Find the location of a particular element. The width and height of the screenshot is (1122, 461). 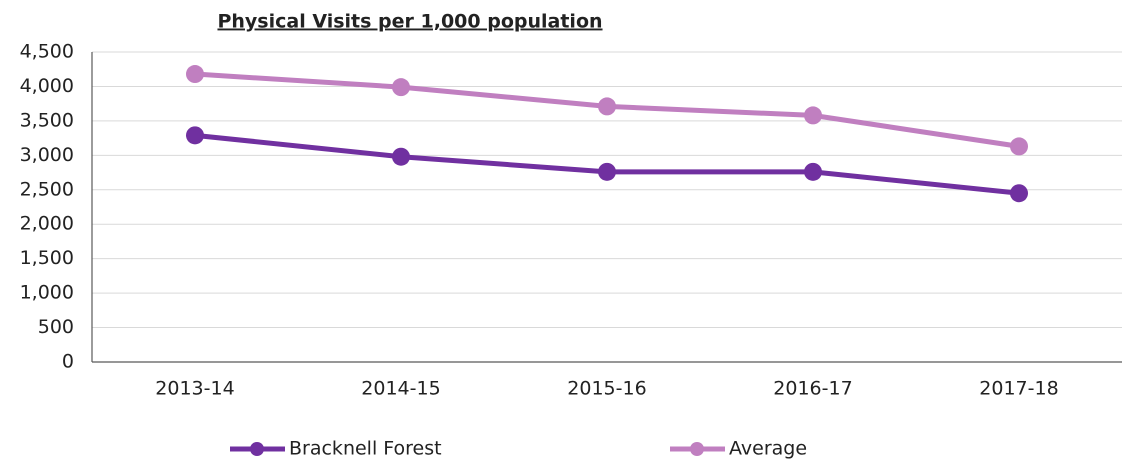

y-tick-label: 3,000 is located at coordinates (47, 155).